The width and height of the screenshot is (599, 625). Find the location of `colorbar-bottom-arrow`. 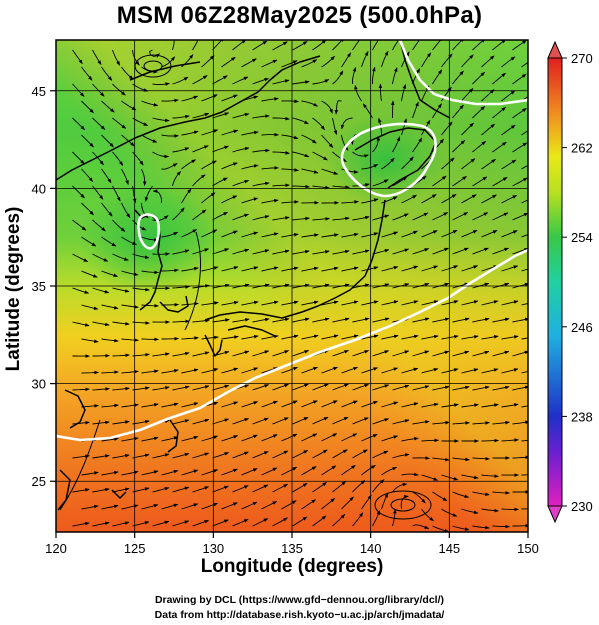

colorbar-bottom-arrow is located at coordinates (555, 514).